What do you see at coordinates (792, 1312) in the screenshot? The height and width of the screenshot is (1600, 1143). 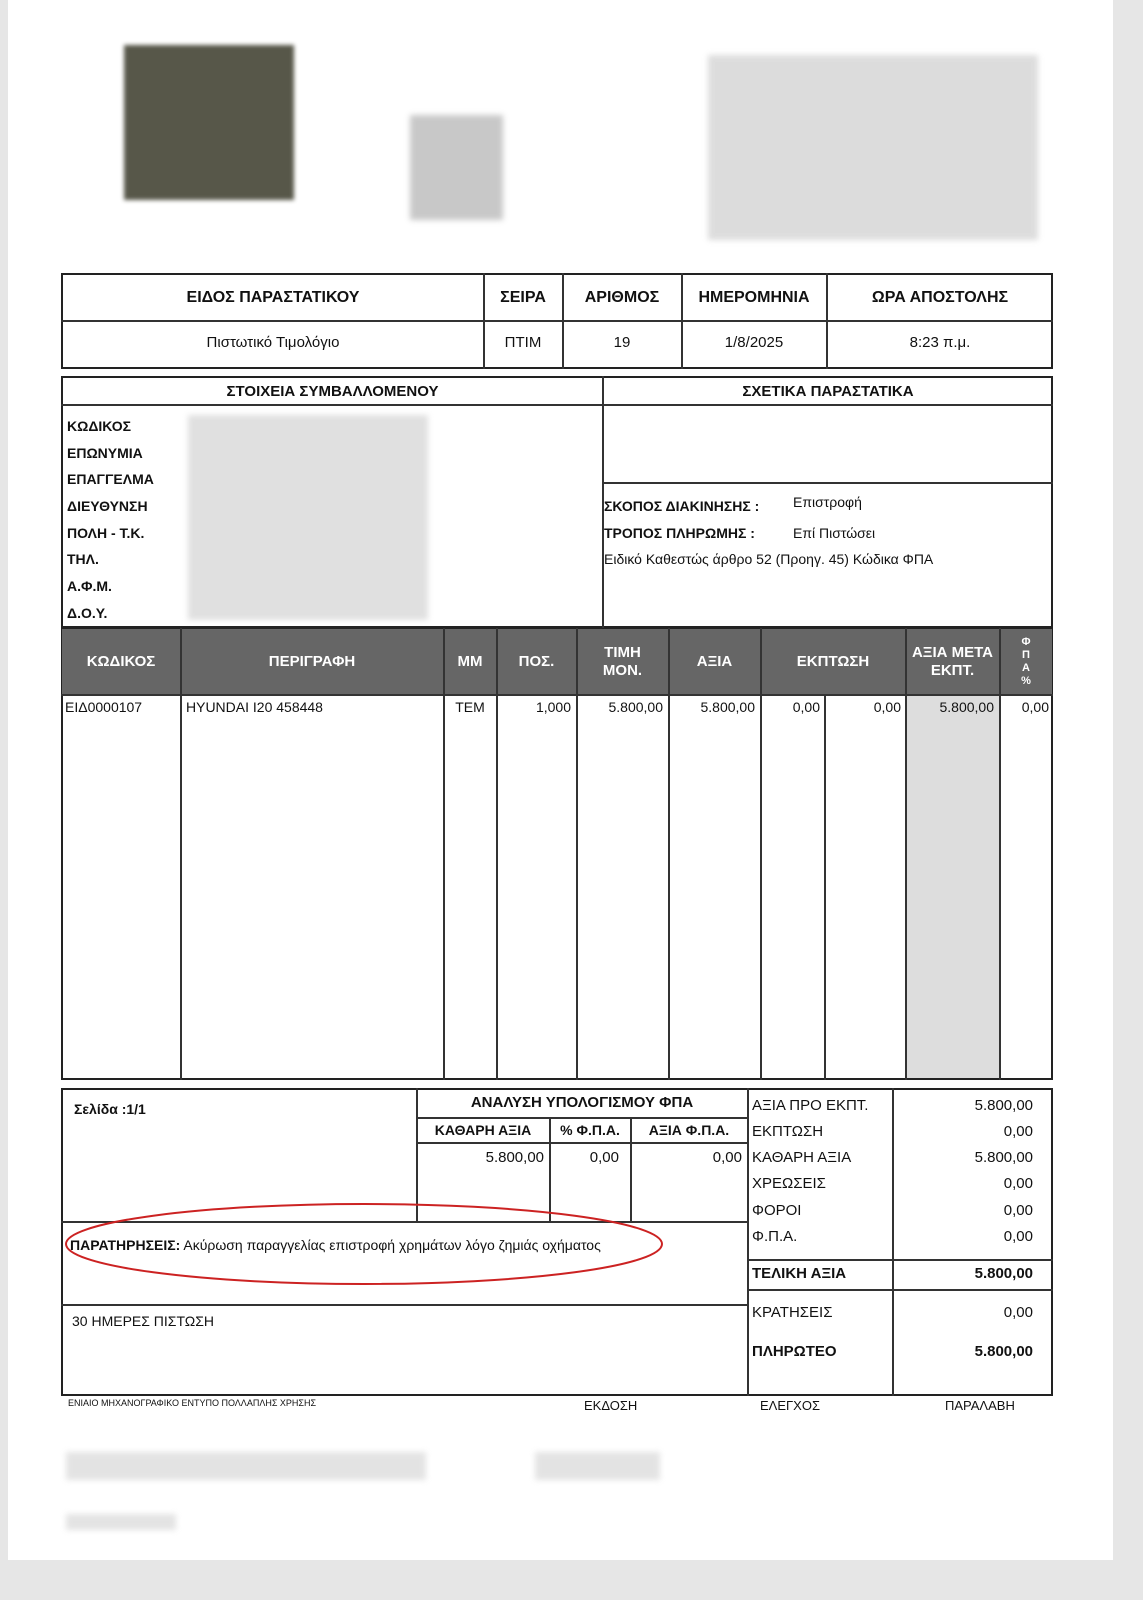 I see `withheld-label: ΚΡΑΤΗΣΕΙΣ` at bounding box center [792, 1312].